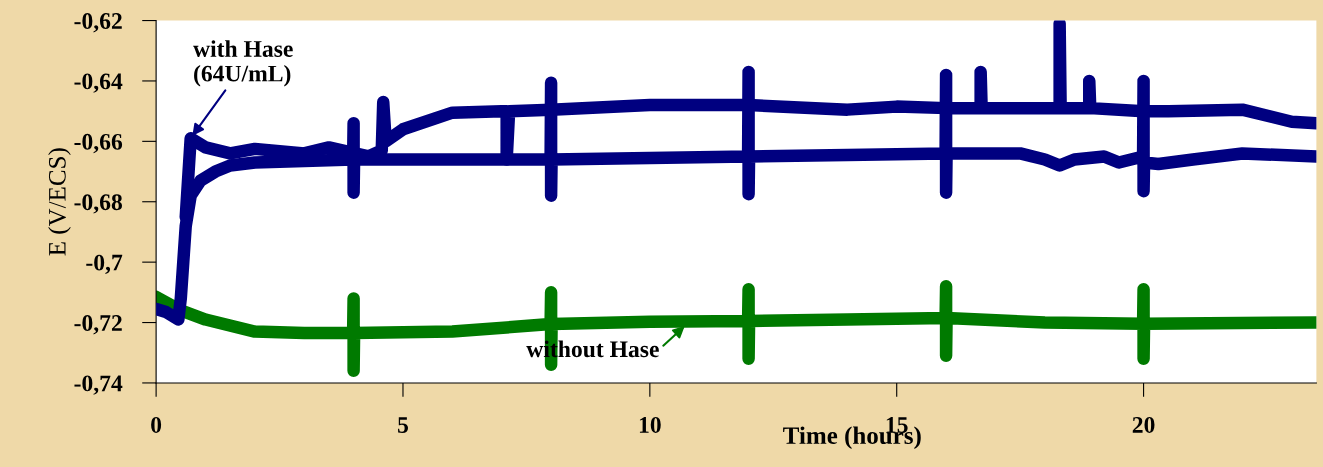  Describe the element at coordinates (403, 425) in the screenshot. I see `x-tick-label: 5` at that location.